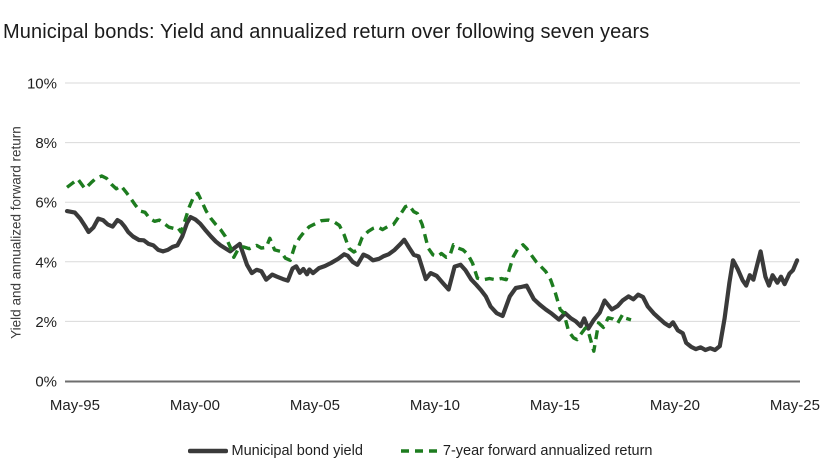 This screenshot has width=840, height=472. I want to click on x-tick-label: May-25, so click(795, 405).